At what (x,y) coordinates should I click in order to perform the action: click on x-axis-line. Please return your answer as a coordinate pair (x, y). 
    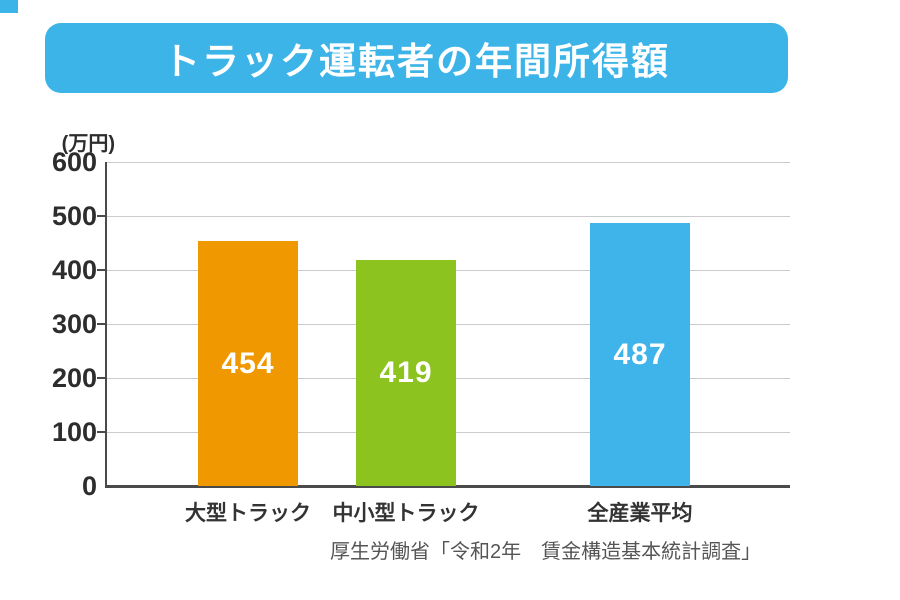
    Looking at the image, I should click on (447, 486).